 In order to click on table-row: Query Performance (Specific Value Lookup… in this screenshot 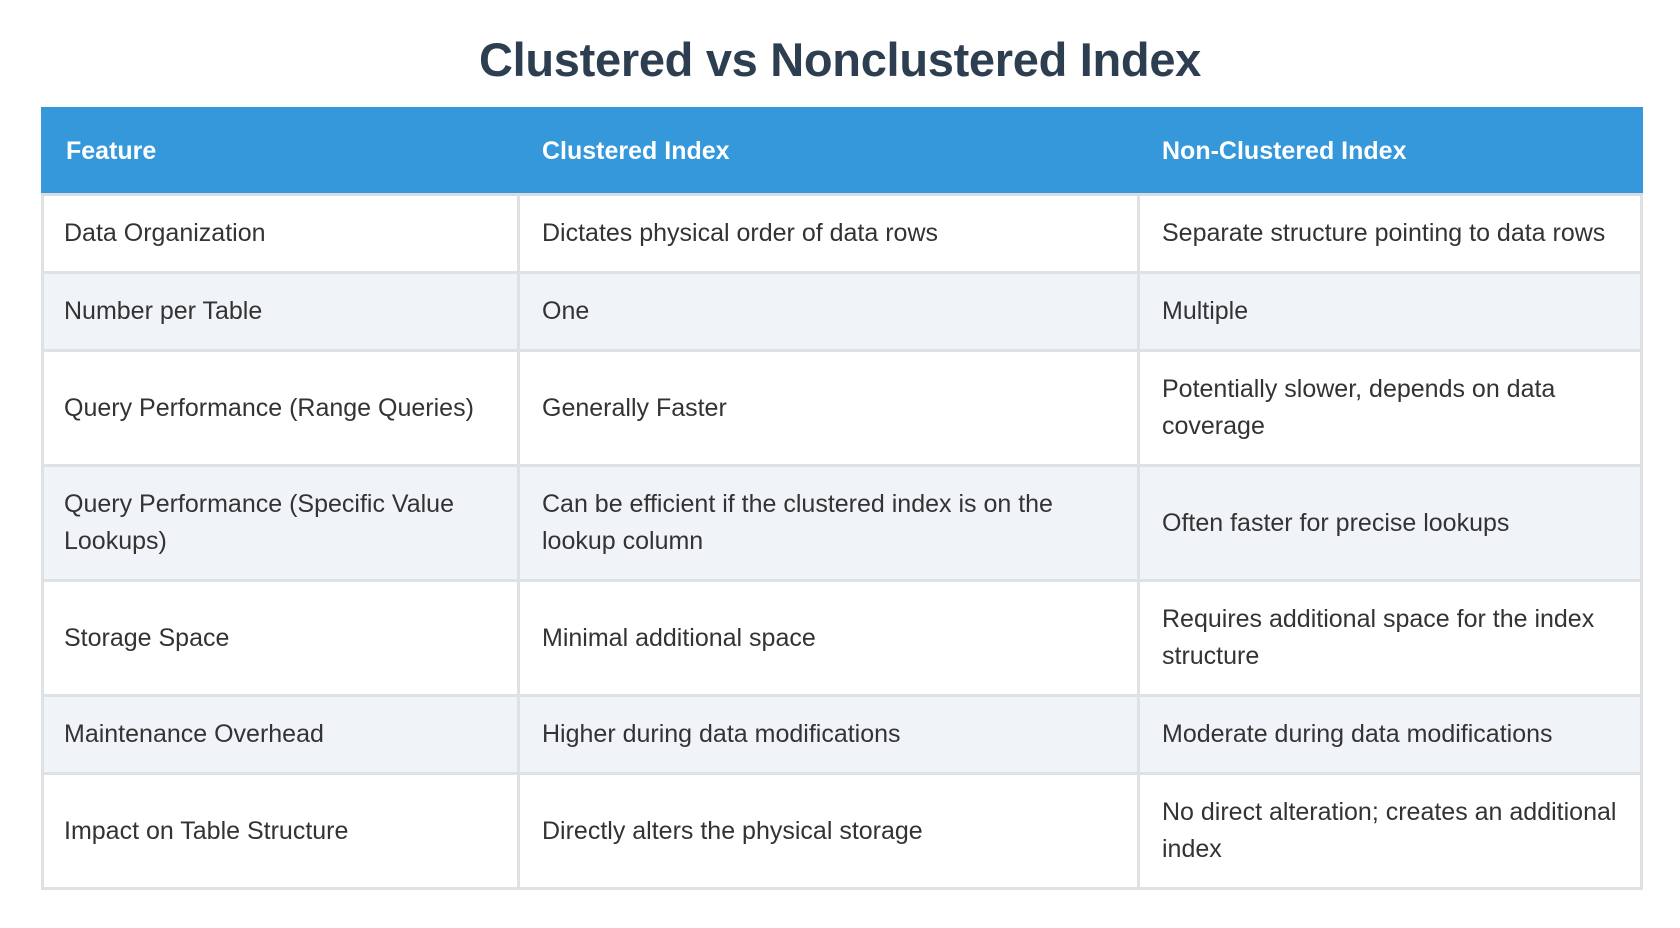, I will do `click(842, 523)`.